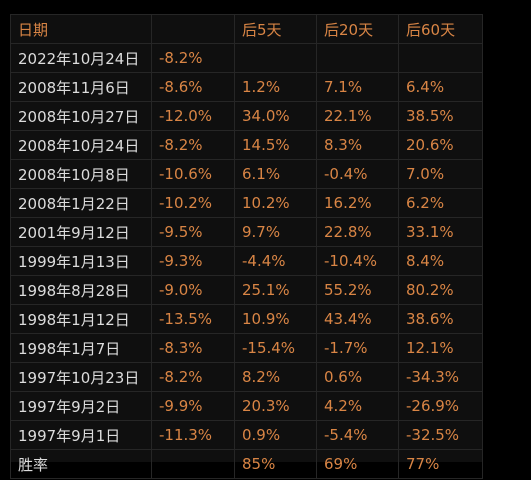  Describe the element at coordinates (440, 203) in the screenshot. I see `row-after-60-days: 6.2%` at that location.